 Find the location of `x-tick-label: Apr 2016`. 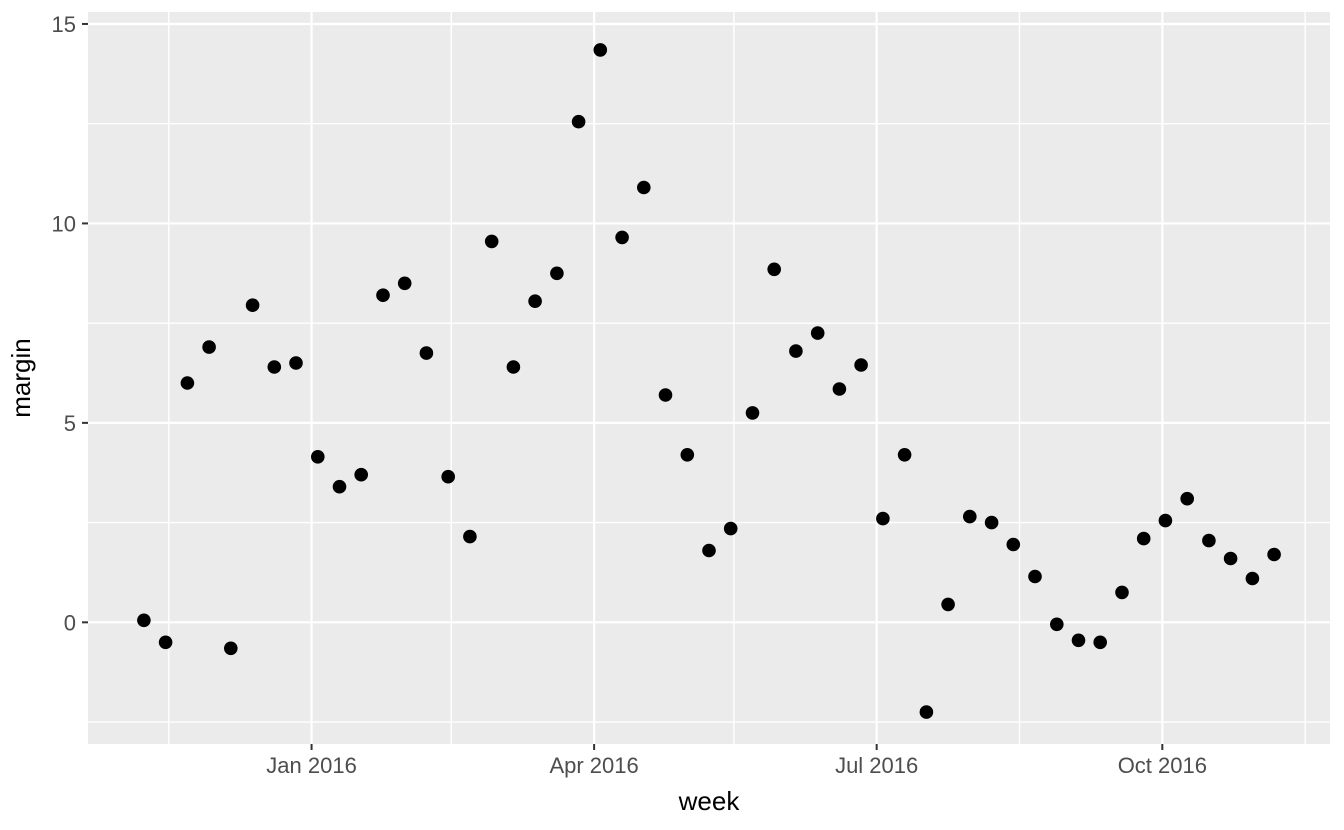

x-tick-label: Apr 2016 is located at coordinates (593, 765).